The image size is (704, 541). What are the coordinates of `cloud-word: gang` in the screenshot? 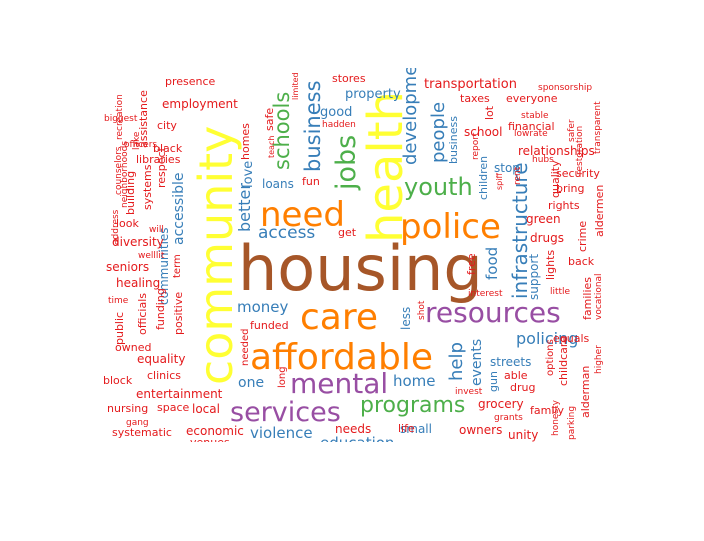 It's located at (137, 423).